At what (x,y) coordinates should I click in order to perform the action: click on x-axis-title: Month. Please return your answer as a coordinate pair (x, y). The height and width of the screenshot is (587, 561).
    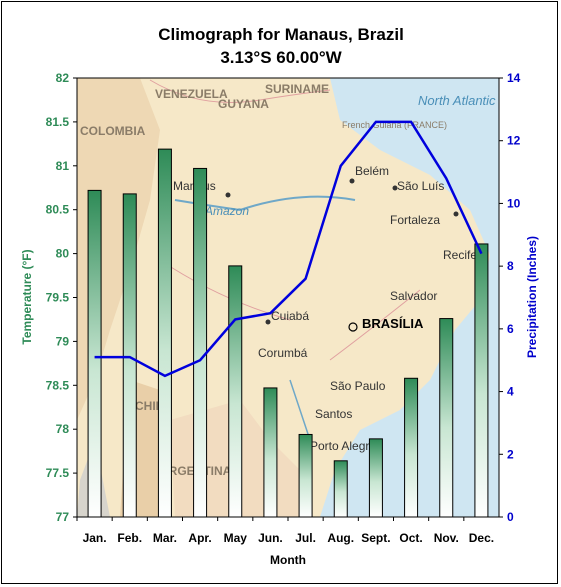
    Looking at the image, I should click on (288, 560).